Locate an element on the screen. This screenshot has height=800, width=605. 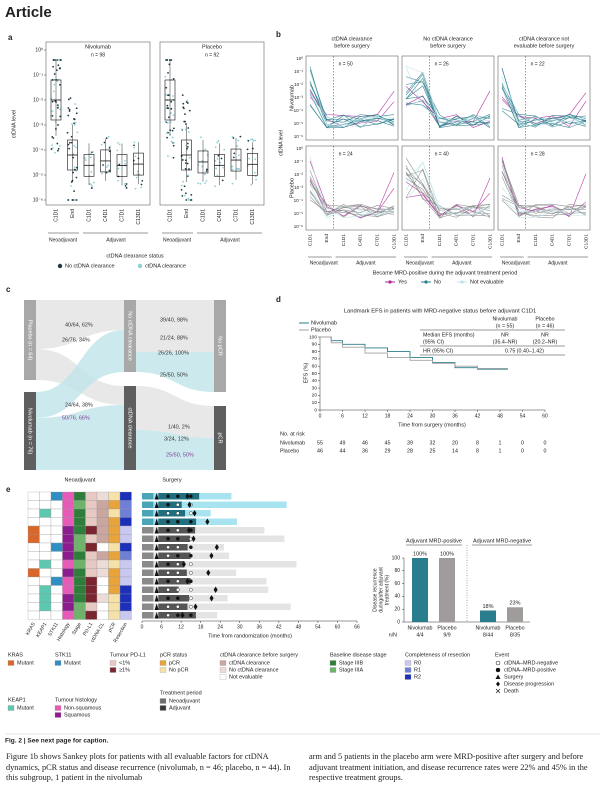
risk-count: 44 is located at coordinates (343, 451).